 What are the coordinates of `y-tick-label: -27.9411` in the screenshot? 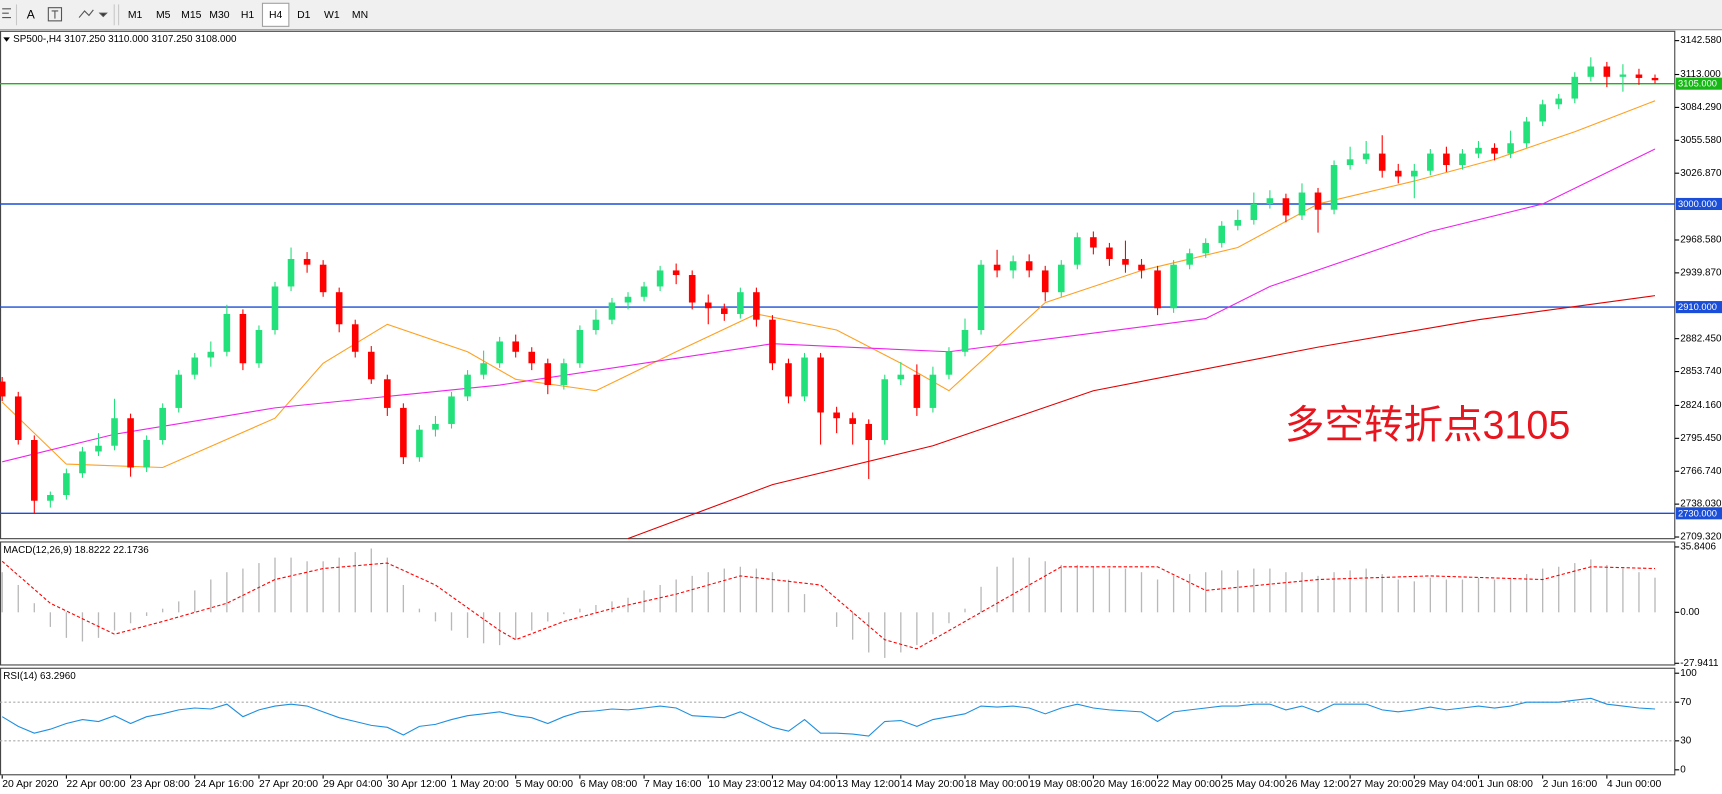 It's located at (1699, 663).